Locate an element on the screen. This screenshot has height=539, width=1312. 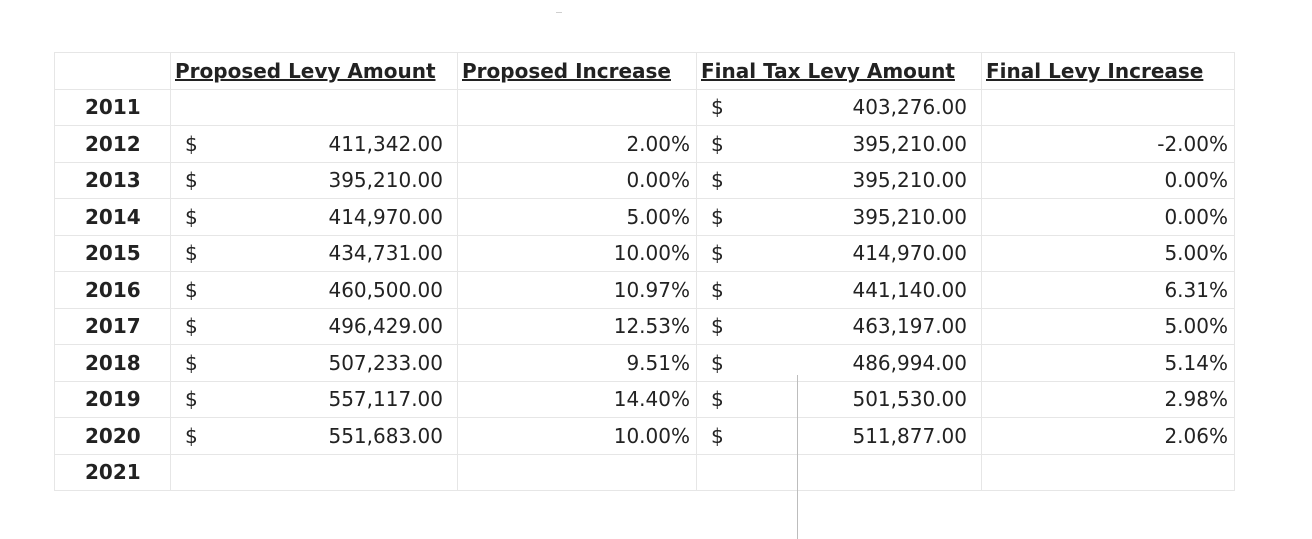
proposed-amount-cell: $460,500.00 is located at coordinates (314, 290).